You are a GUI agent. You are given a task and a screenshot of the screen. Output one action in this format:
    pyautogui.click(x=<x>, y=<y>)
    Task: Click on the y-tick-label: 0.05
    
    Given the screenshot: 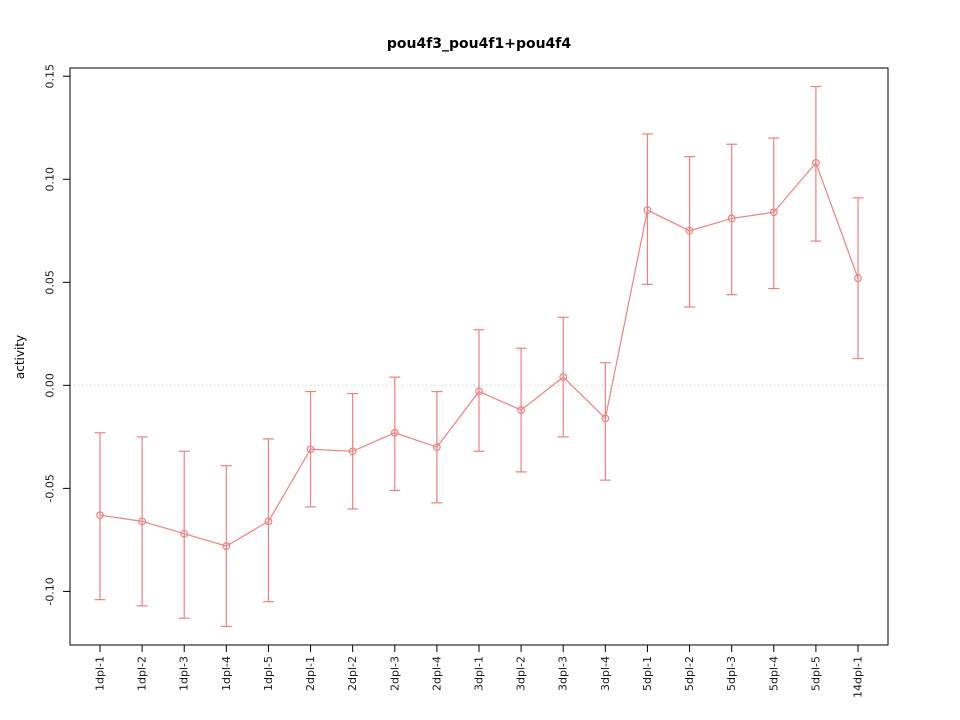 What is the action you would take?
    pyautogui.click(x=50, y=282)
    